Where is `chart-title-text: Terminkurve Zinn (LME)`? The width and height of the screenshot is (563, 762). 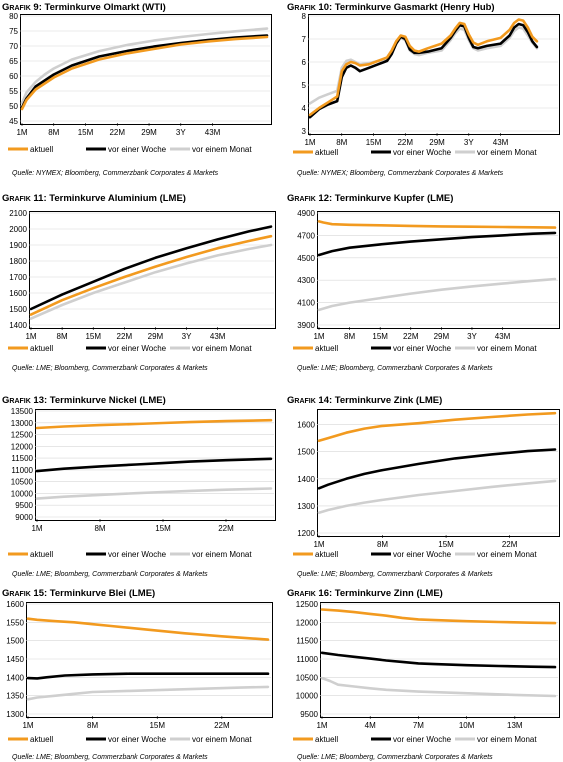 chart-title-text: Terminkurve Zinn (LME) is located at coordinates (387, 593).